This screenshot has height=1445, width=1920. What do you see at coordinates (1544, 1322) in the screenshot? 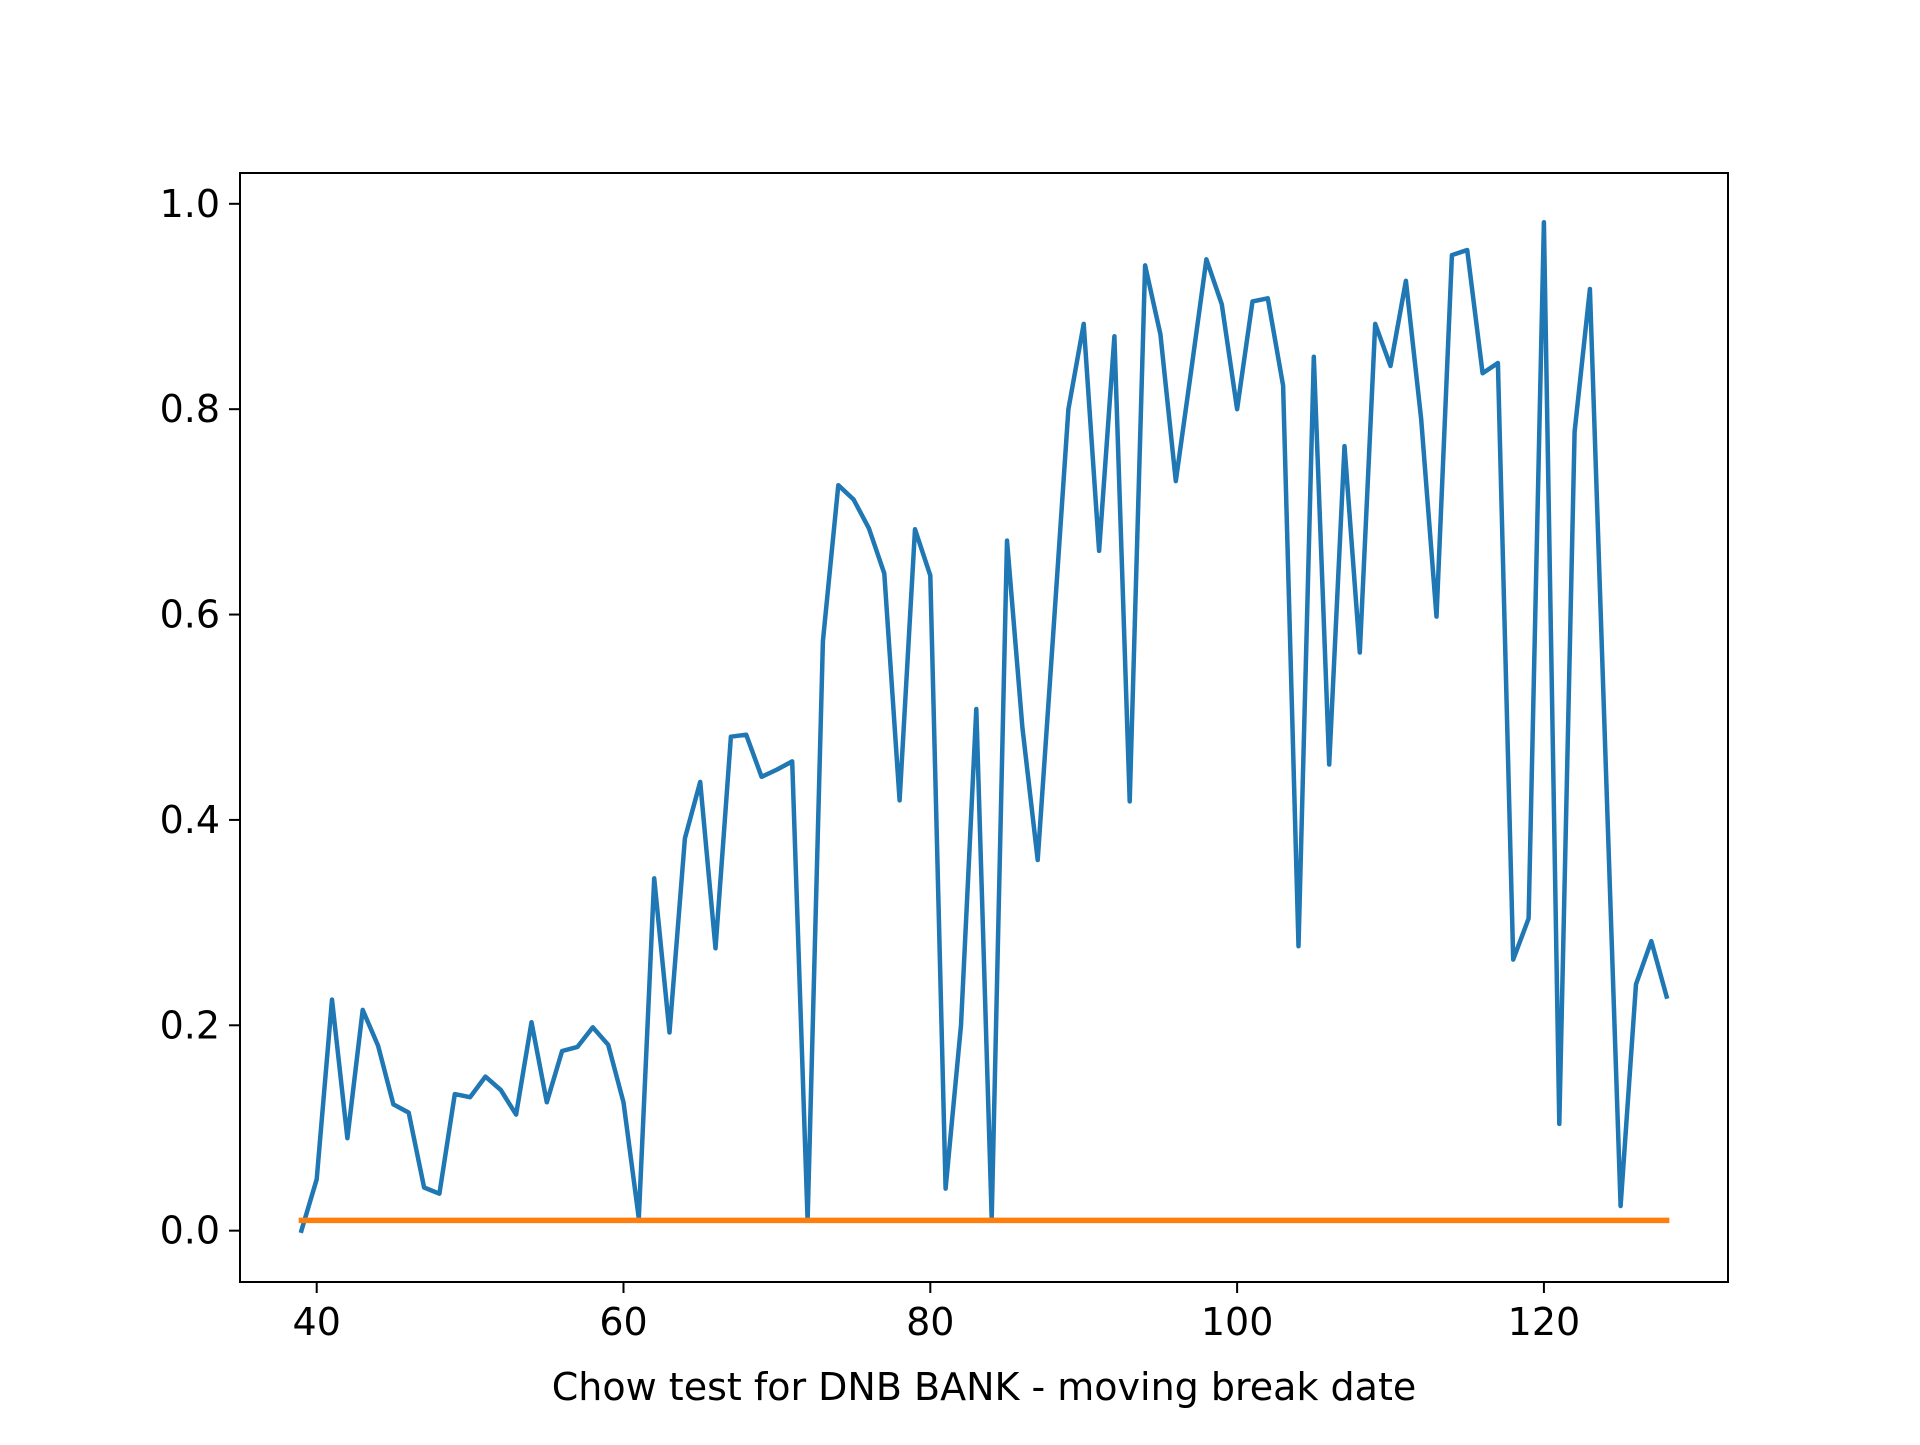
I see `x-tick-label: 120` at bounding box center [1544, 1322].